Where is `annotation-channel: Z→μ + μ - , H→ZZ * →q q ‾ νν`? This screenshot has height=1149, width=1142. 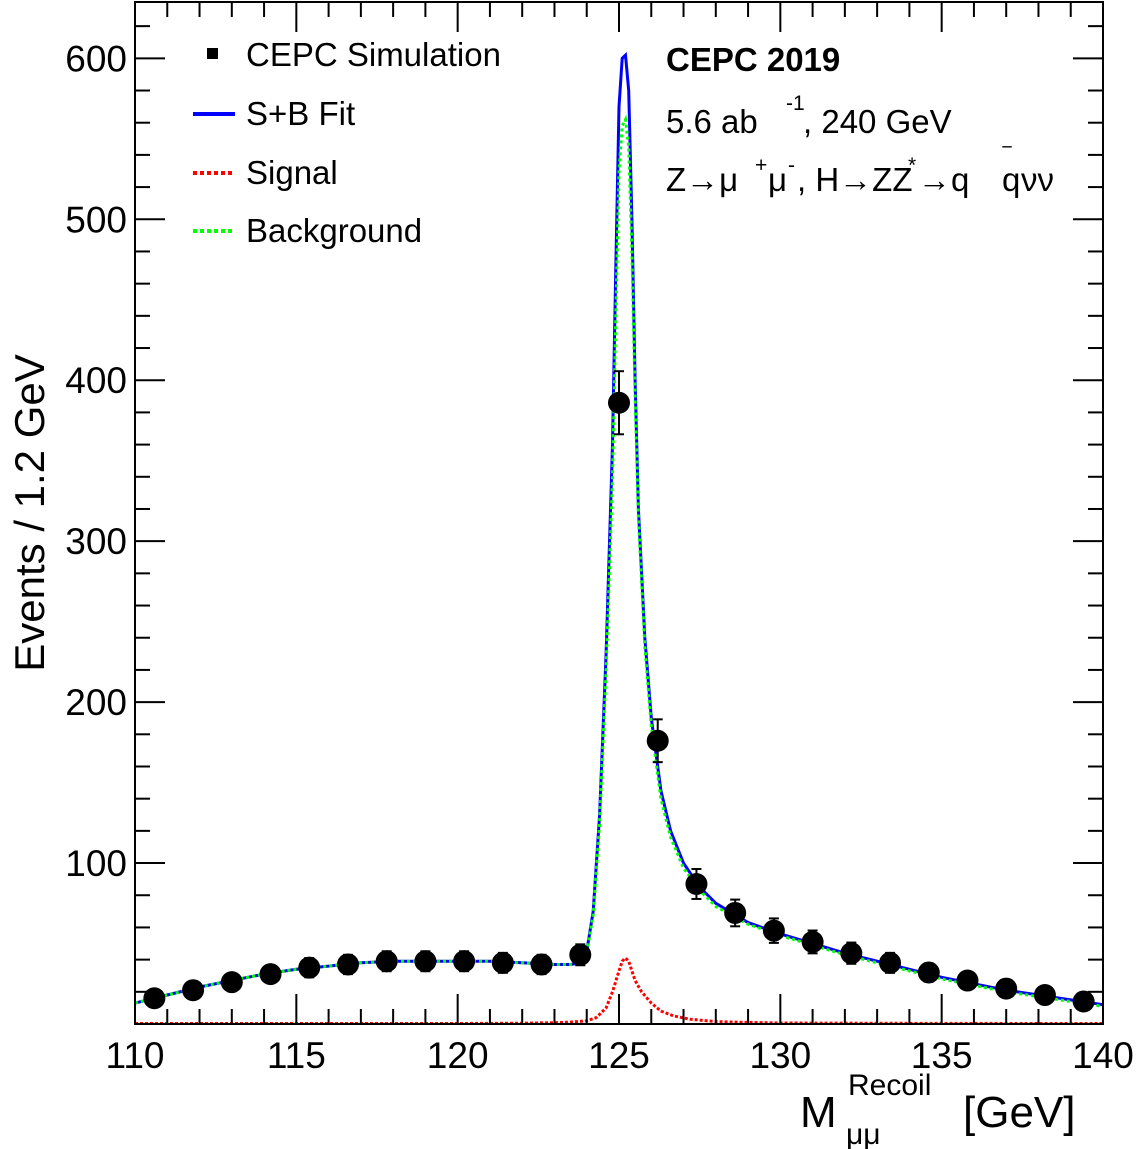
annotation-channel: Z→μ + μ - , H→ZZ * →q q ‾ νν is located at coordinates (860, 171).